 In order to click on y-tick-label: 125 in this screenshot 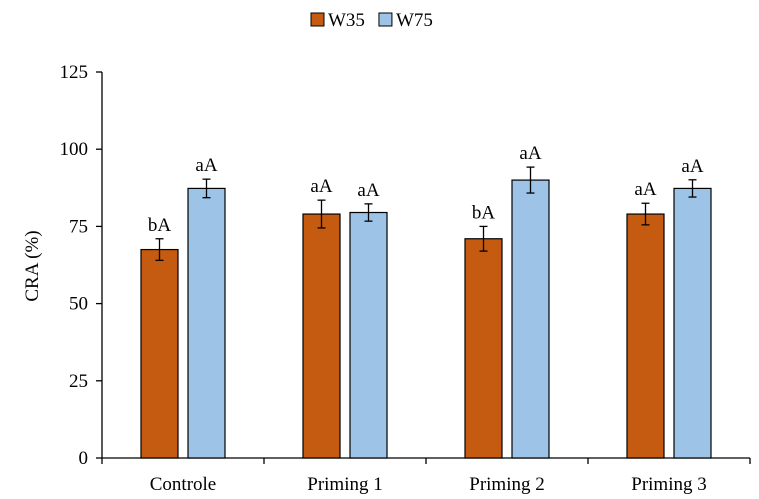, I will do `click(74, 72)`.